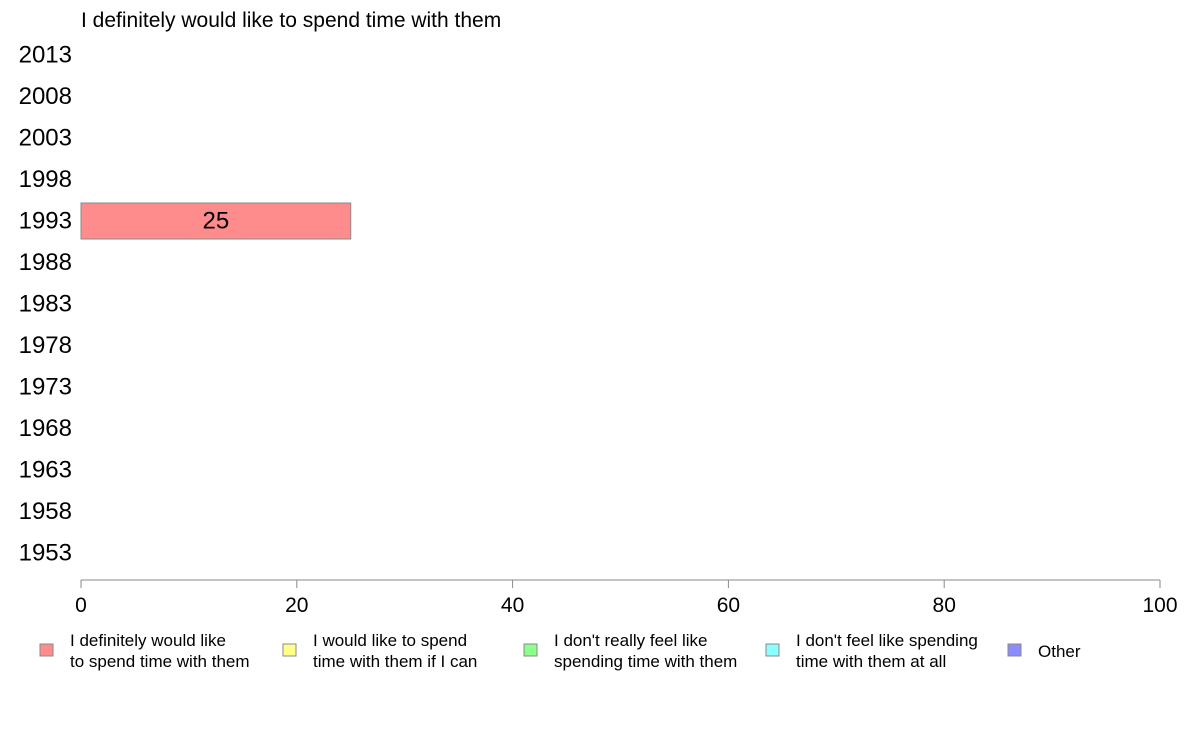 The width and height of the screenshot is (1188, 736). I want to click on bars: 25, so click(216, 221).